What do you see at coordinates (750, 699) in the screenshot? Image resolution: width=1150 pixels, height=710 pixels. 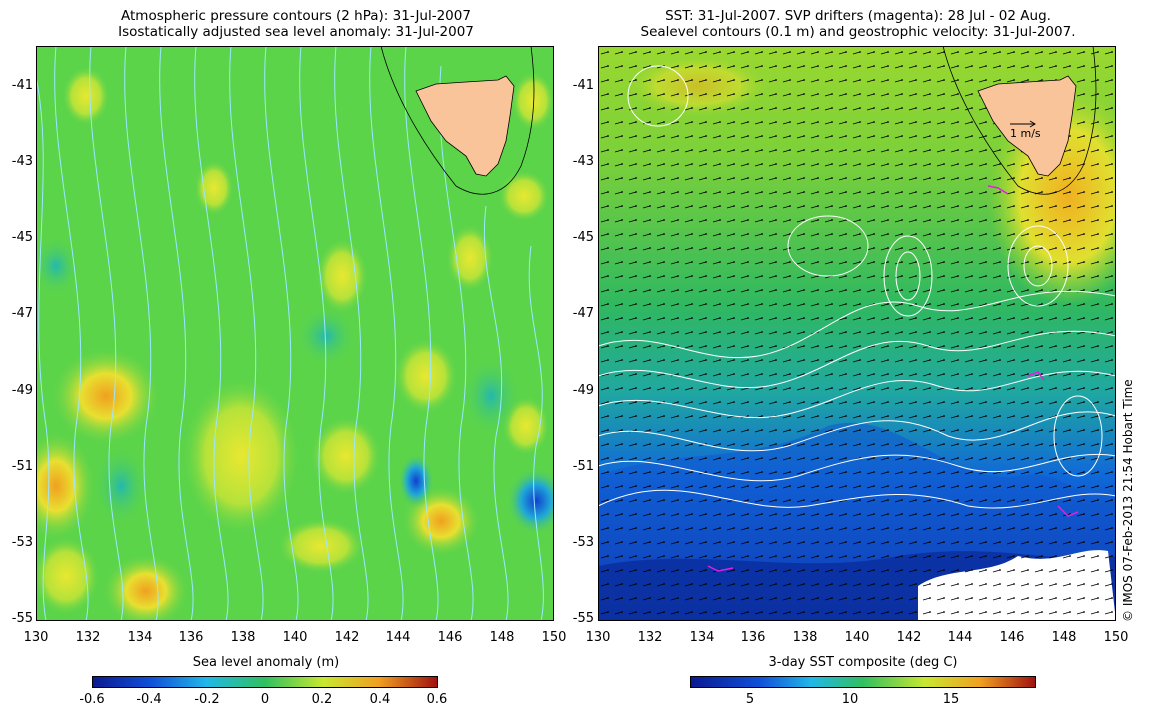 I see `colorbar-tick: 5` at bounding box center [750, 699].